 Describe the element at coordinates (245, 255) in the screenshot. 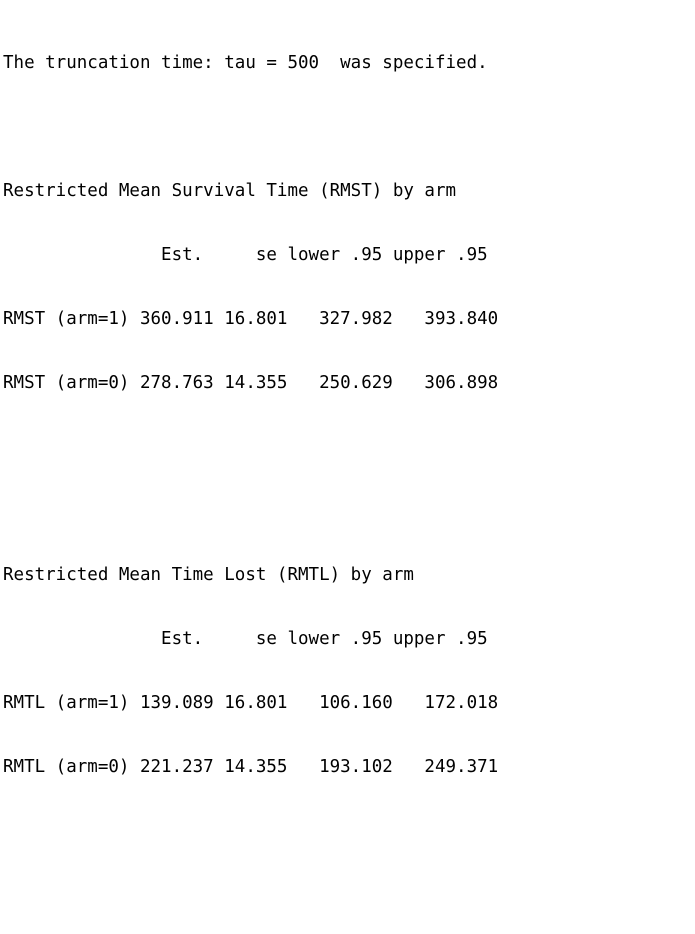

I see `rmst-table-header: Est. se lower .95 upper .95` at that location.